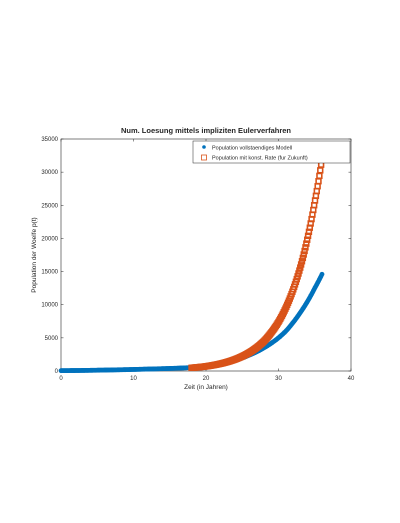 The width and height of the screenshot is (400, 523). Describe the element at coordinates (133, 379) in the screenshot. I see `x-tick-label: 10` at that location.